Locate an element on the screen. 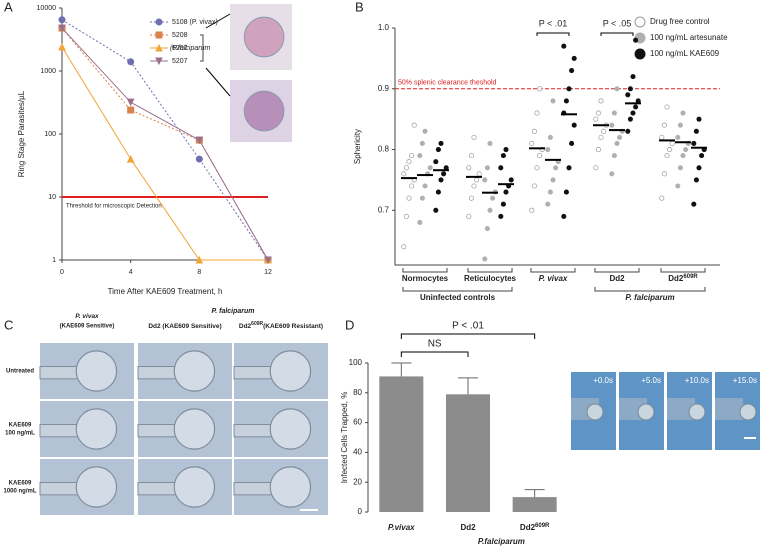 Image resolution: width=762 pixels, height=555 pixels. x-tick-label: Reticulocytes is located at coordinates (490, 278).